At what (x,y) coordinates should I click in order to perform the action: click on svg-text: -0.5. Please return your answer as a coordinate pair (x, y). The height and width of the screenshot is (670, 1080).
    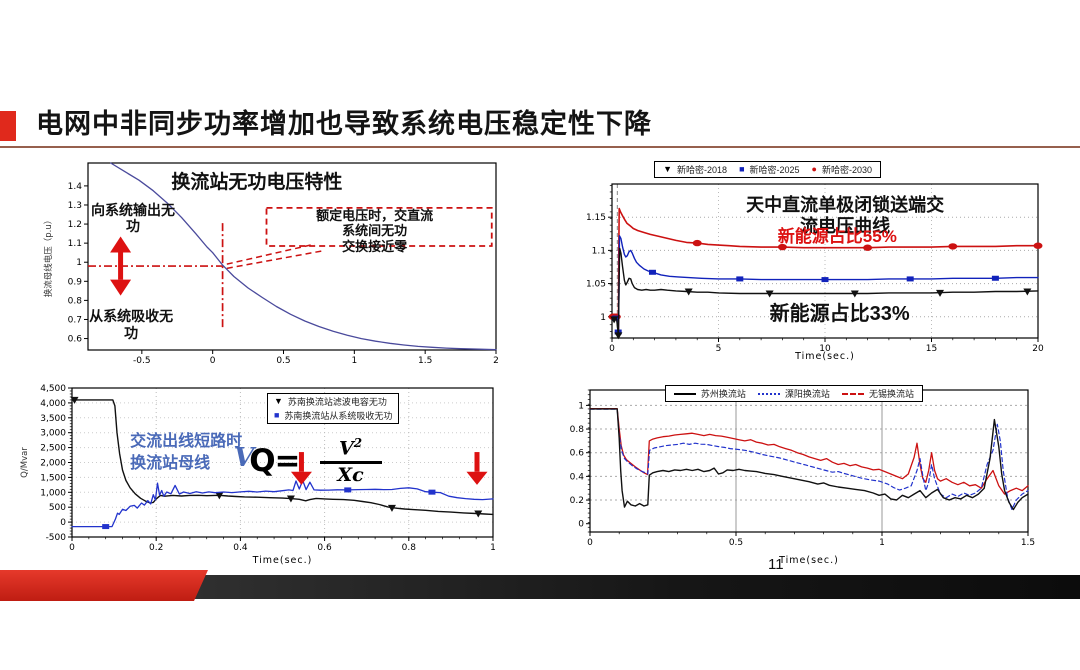
    Looking at the image, I should click on (142, 361).